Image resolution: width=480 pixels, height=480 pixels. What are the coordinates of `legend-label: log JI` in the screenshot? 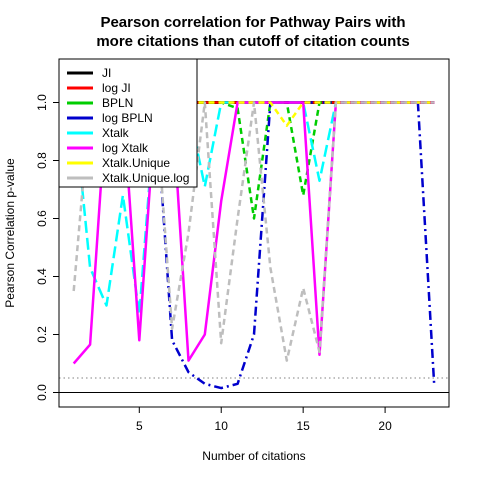 It's located at (116, 88).